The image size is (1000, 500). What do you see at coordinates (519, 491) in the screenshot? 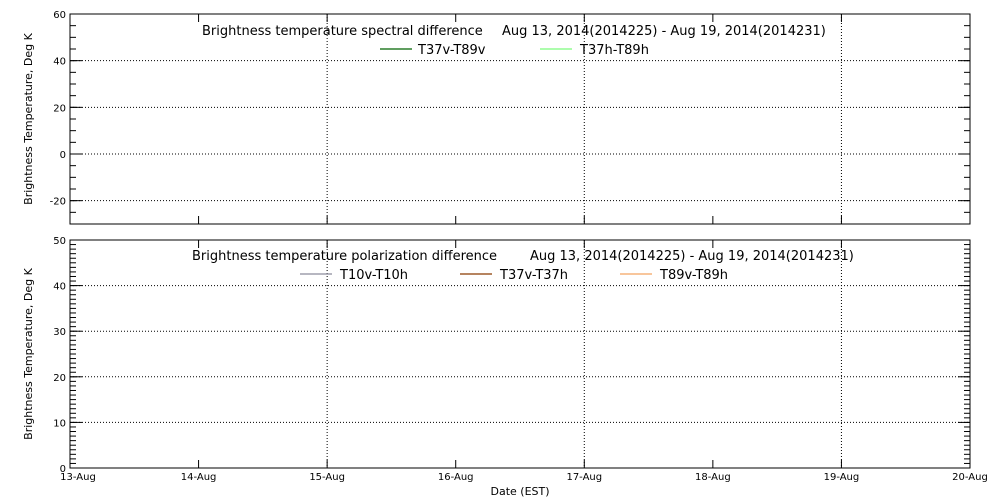
I see `x-axis-label: Date (EST)` at bounding box center [519, 491].